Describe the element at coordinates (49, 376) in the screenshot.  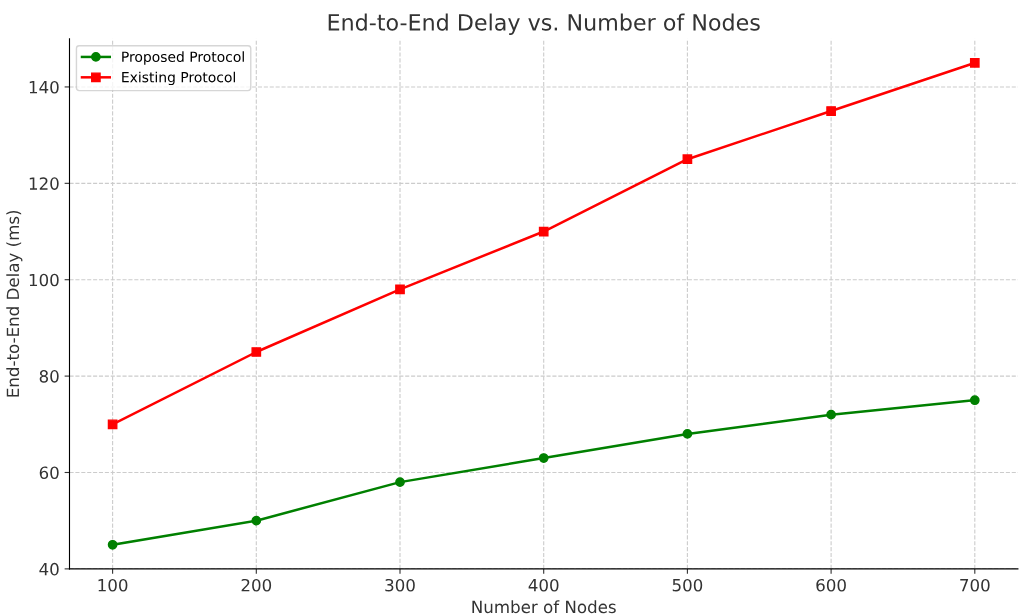
I see `y-tick-label: 80` at that location.